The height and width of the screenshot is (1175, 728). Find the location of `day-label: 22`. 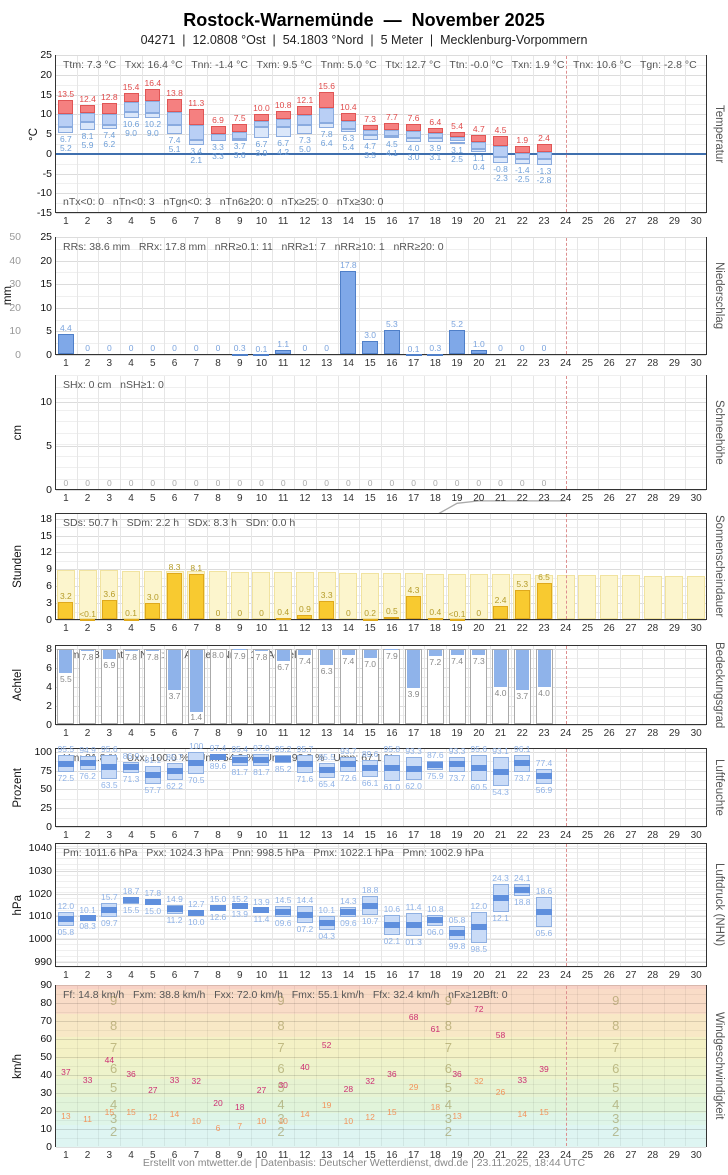

day-label: 22 is located at coordinates (522, 628).